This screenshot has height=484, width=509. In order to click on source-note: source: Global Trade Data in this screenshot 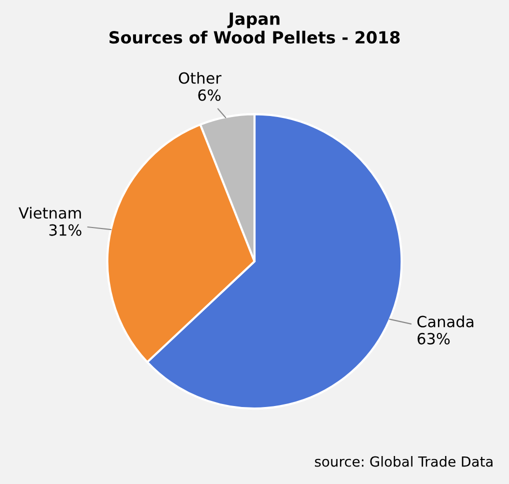, I will do `click(403, 461)`.